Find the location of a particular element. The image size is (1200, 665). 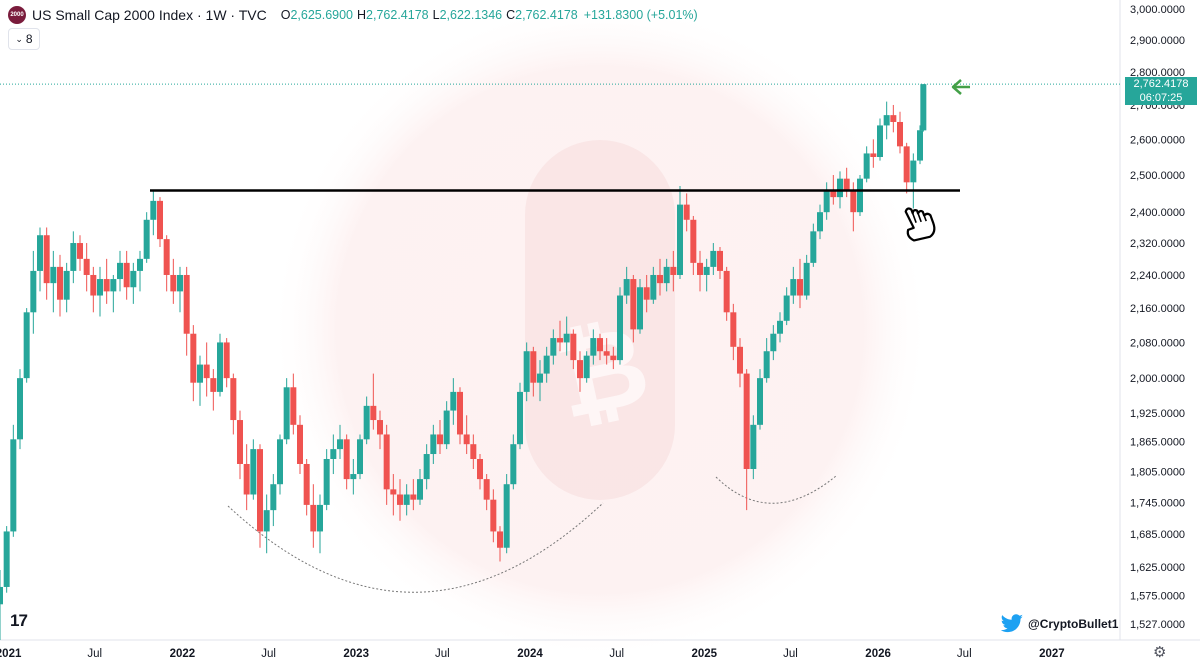

current-price-label: 2,762.4178 06:07:25 is located at coordinates (1161, 91).